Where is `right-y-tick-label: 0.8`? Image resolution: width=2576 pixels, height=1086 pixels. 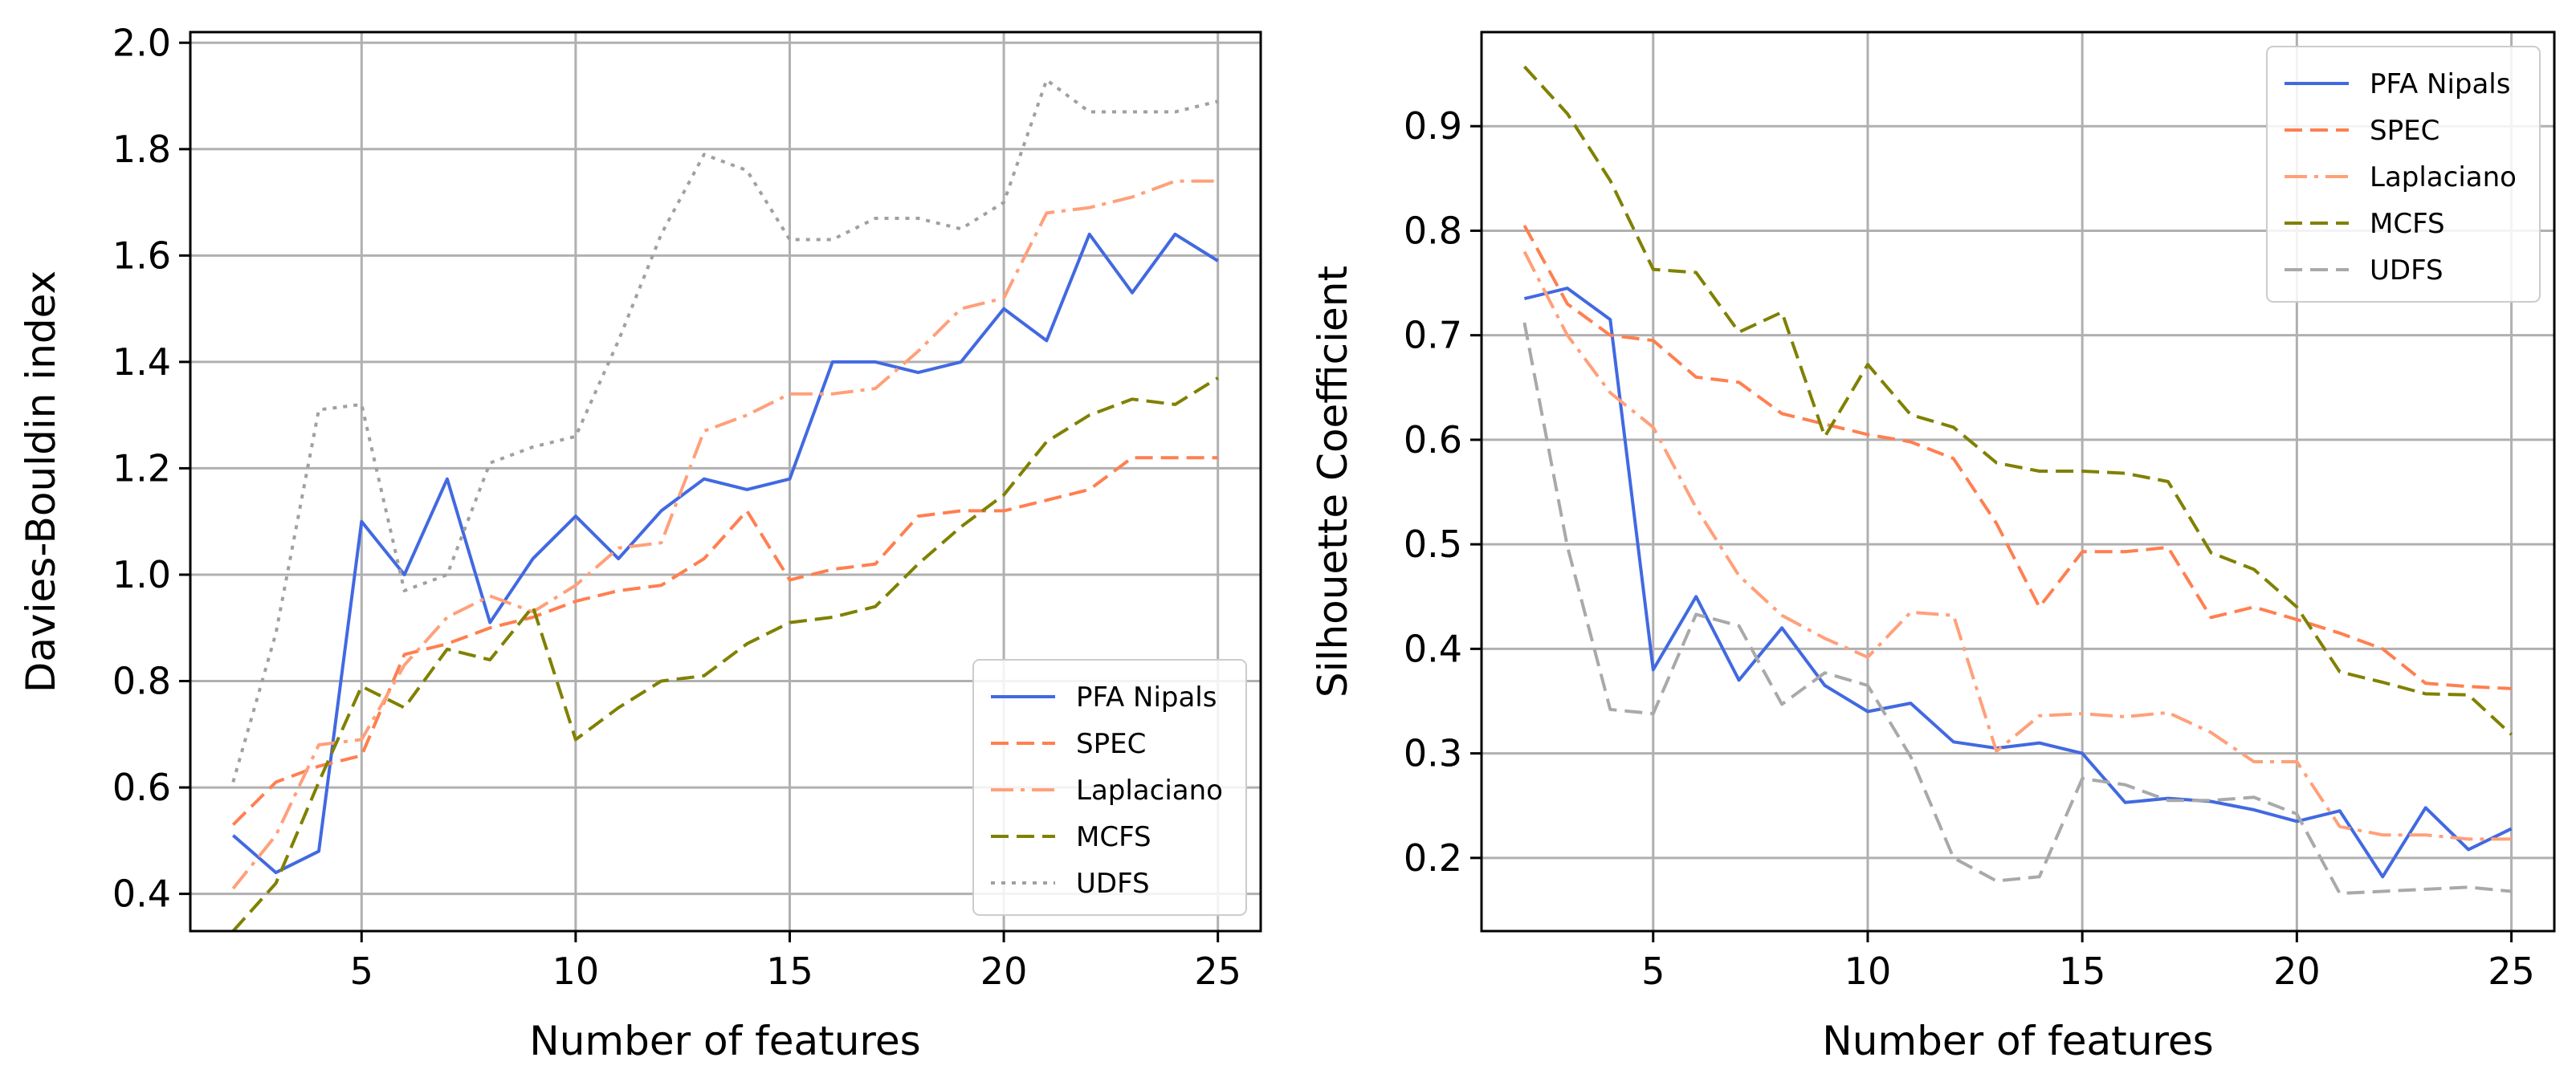
right-y-tick-label: 0.8 is located at coordinates (1433, 230).